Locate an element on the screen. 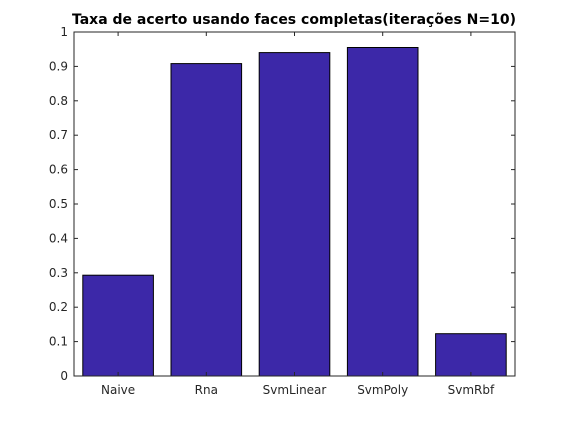 This screenshot has height=422, width=570. y-tick-label: 1 is located at coordinates (64, 32).